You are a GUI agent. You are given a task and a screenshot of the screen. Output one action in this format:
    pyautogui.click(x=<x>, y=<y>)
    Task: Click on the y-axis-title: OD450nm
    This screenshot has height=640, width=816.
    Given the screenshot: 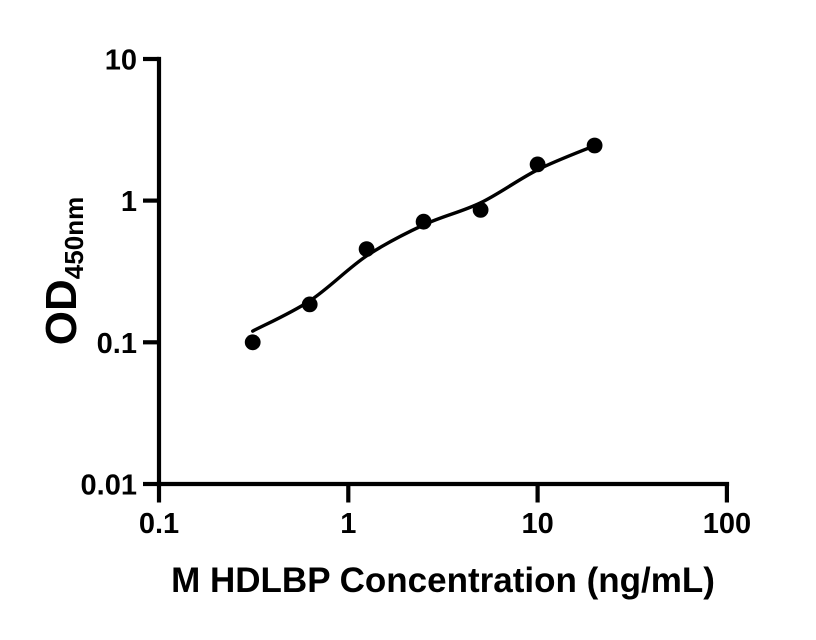 What is the action you would take?
    pyautogui.click(x=63, y=271)
    